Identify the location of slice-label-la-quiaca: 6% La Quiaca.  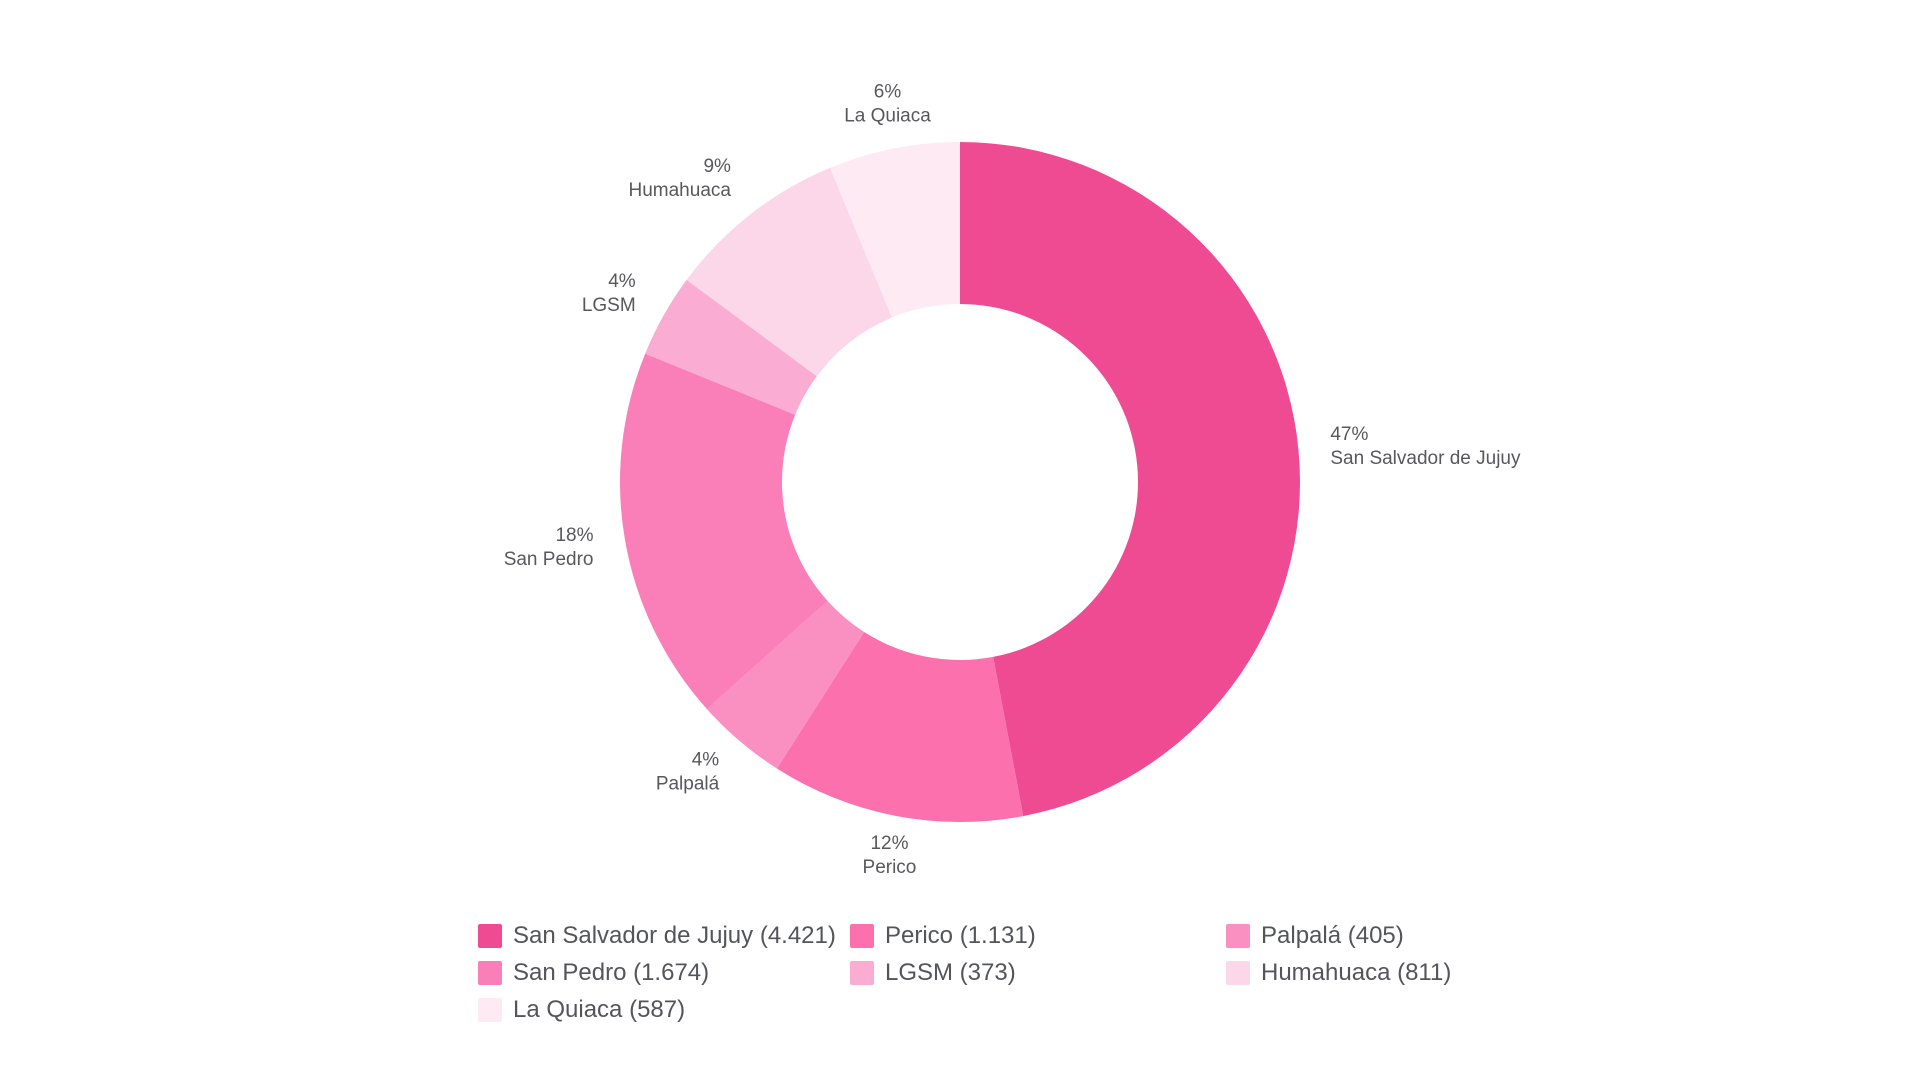
(887, 103).